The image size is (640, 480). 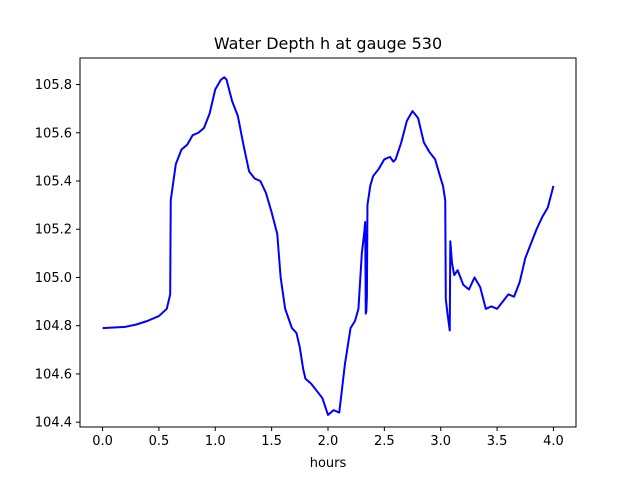 What do you see at coordinates (328, 441) in the screenshot?
I see `x-tick-label: 2.0` at bounding box center [328, 441].